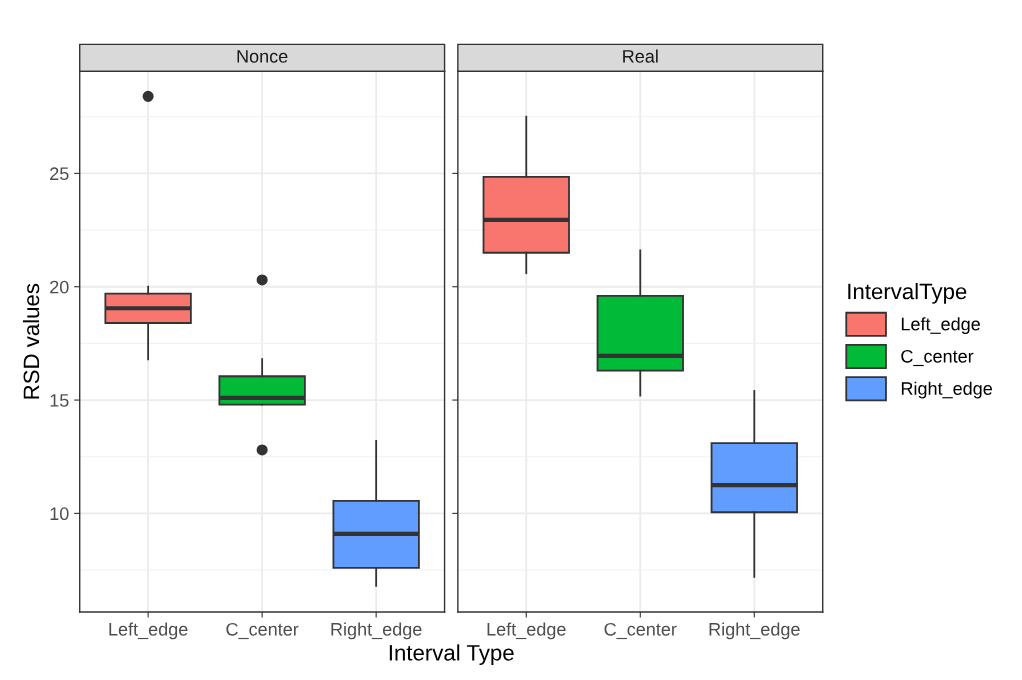 The image size is (1022, 680). Describe the element at coordinates (946, 390) in the screenshot. I see `legend-label: Right_edge` at that location.